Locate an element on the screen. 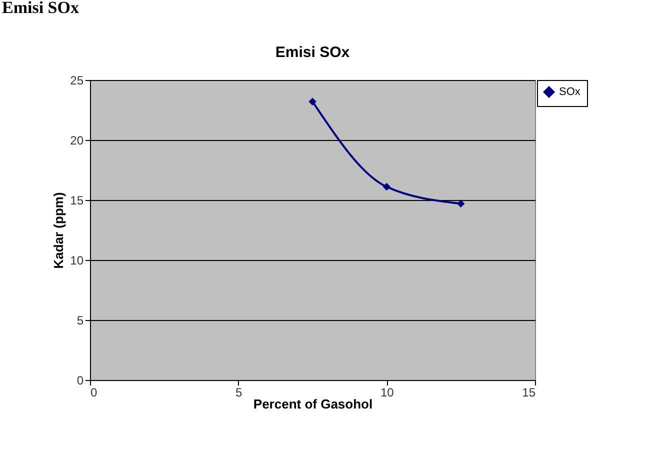 This screenshot has height=457, width=656. y-tick-label: 10 is located at coordinates (77, 261).